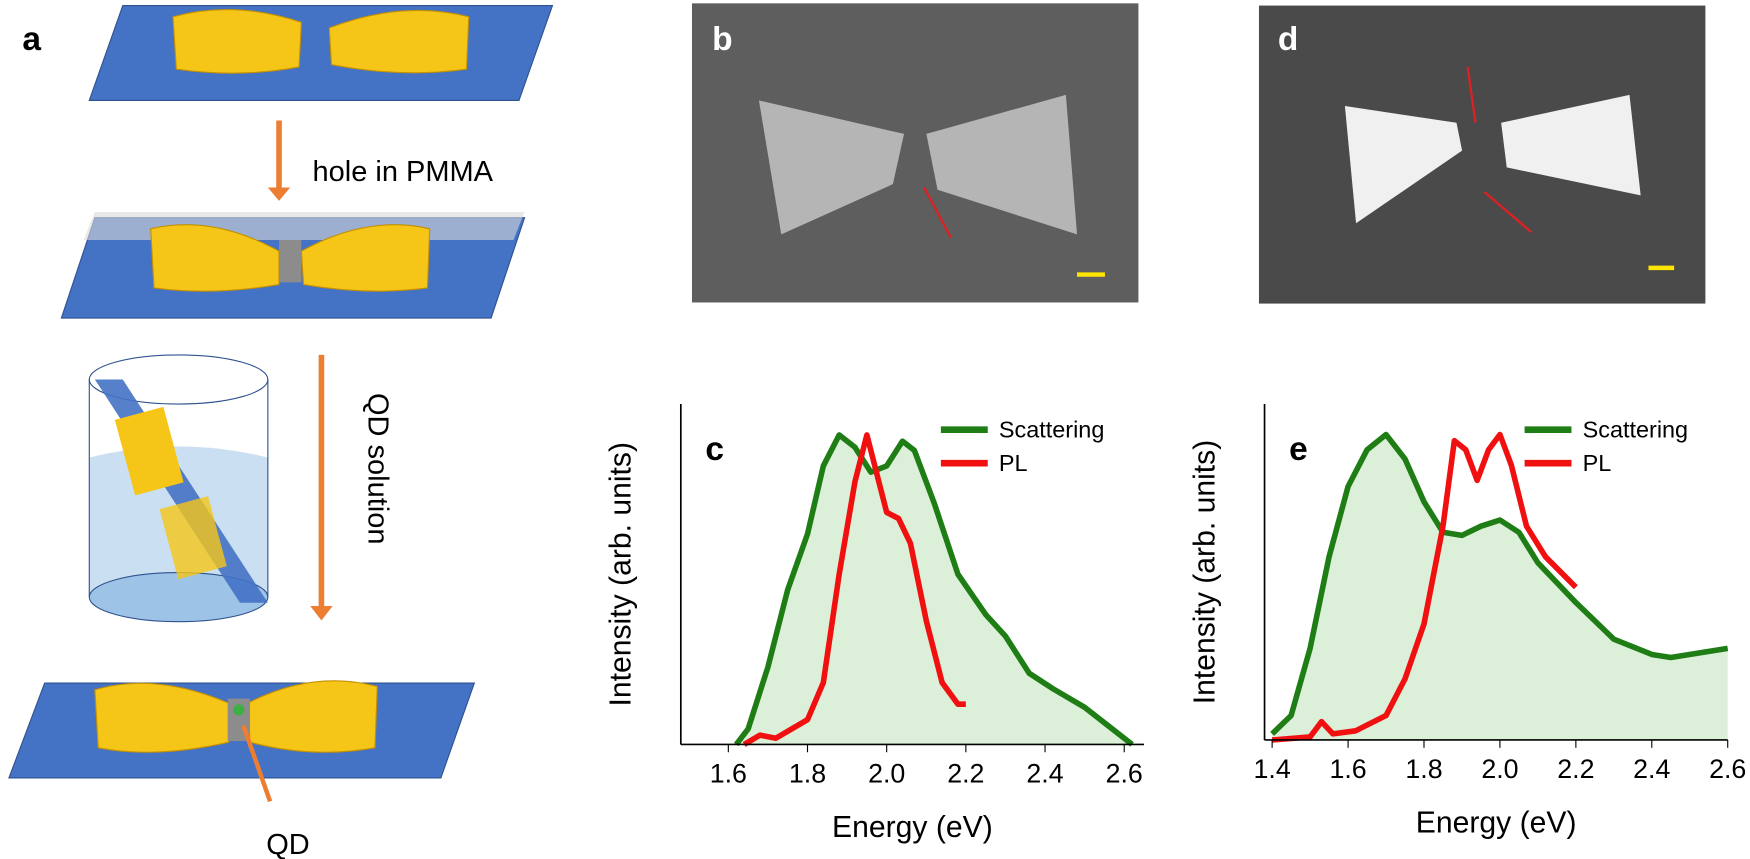 The width and height of the screenshot is (1750, 859). Describe the element at coordinates (239, 710) in the screenshot. I see `quantum-dot` at that location.